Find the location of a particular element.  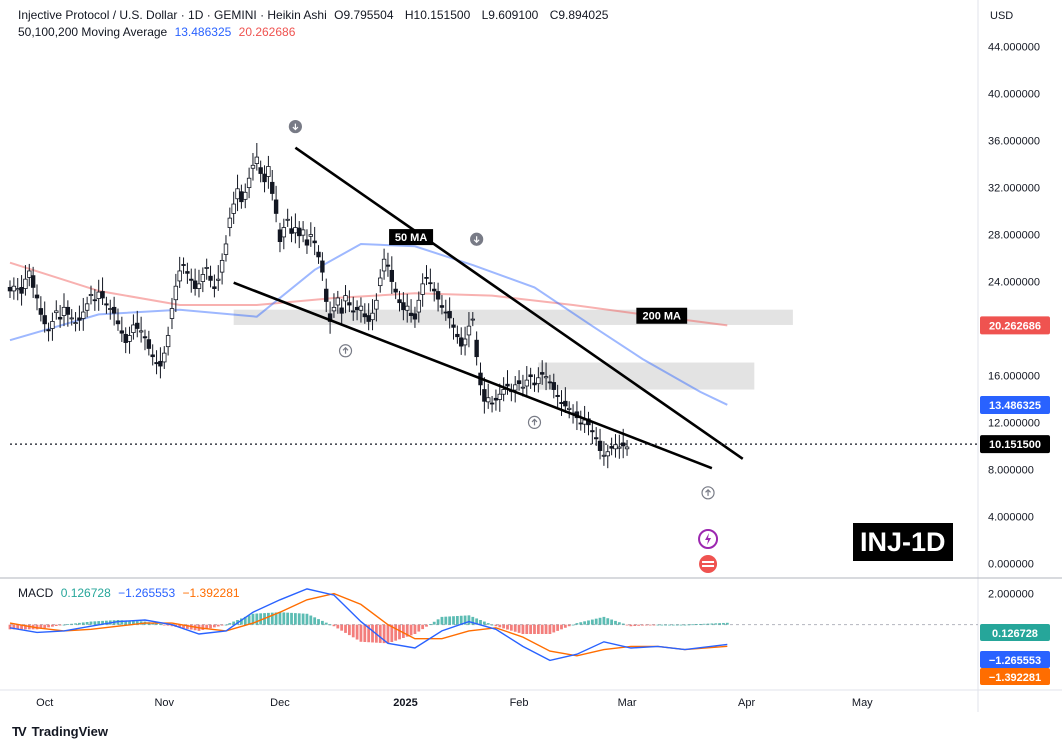

time-tick-label: Mar is located at coordinates (627, 703).